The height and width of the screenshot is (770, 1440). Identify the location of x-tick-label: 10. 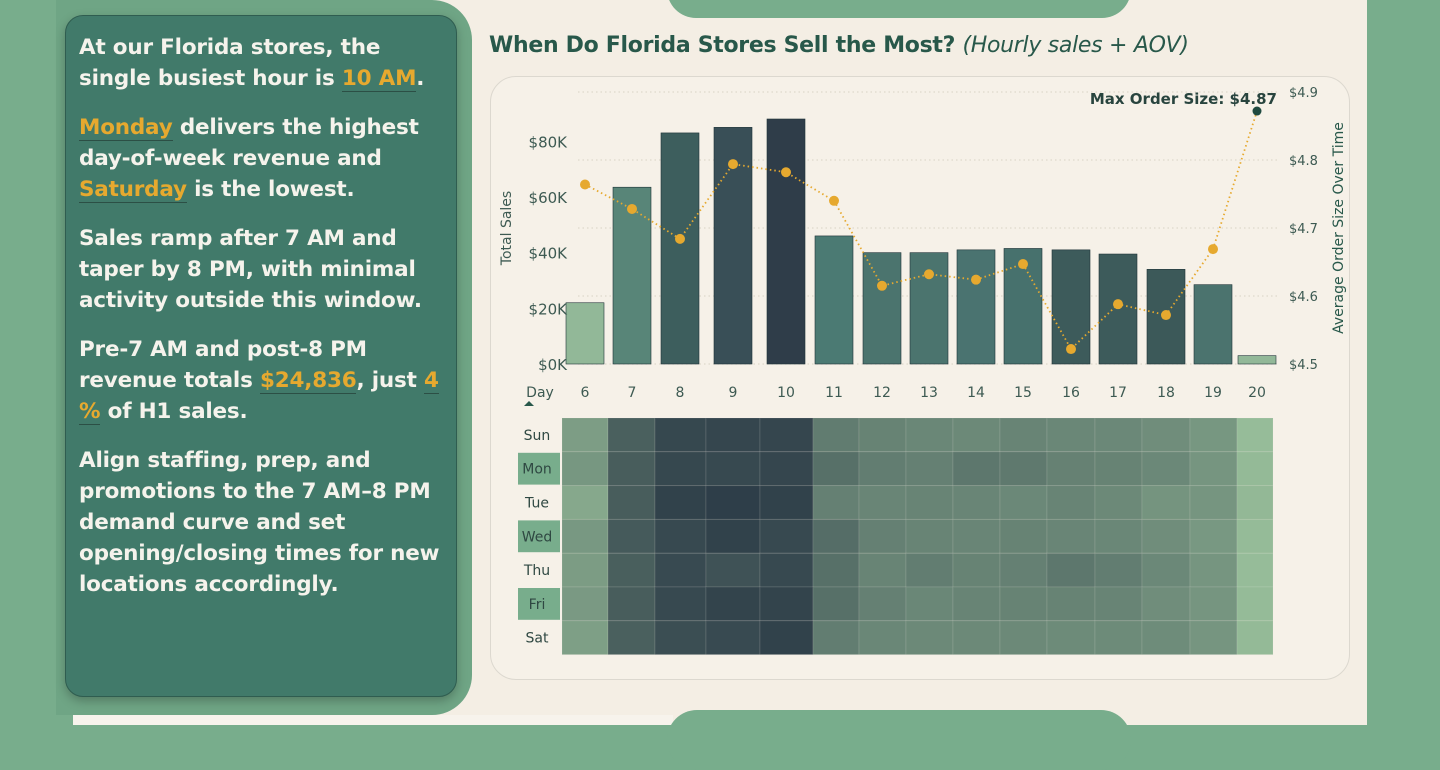
(786, 393).